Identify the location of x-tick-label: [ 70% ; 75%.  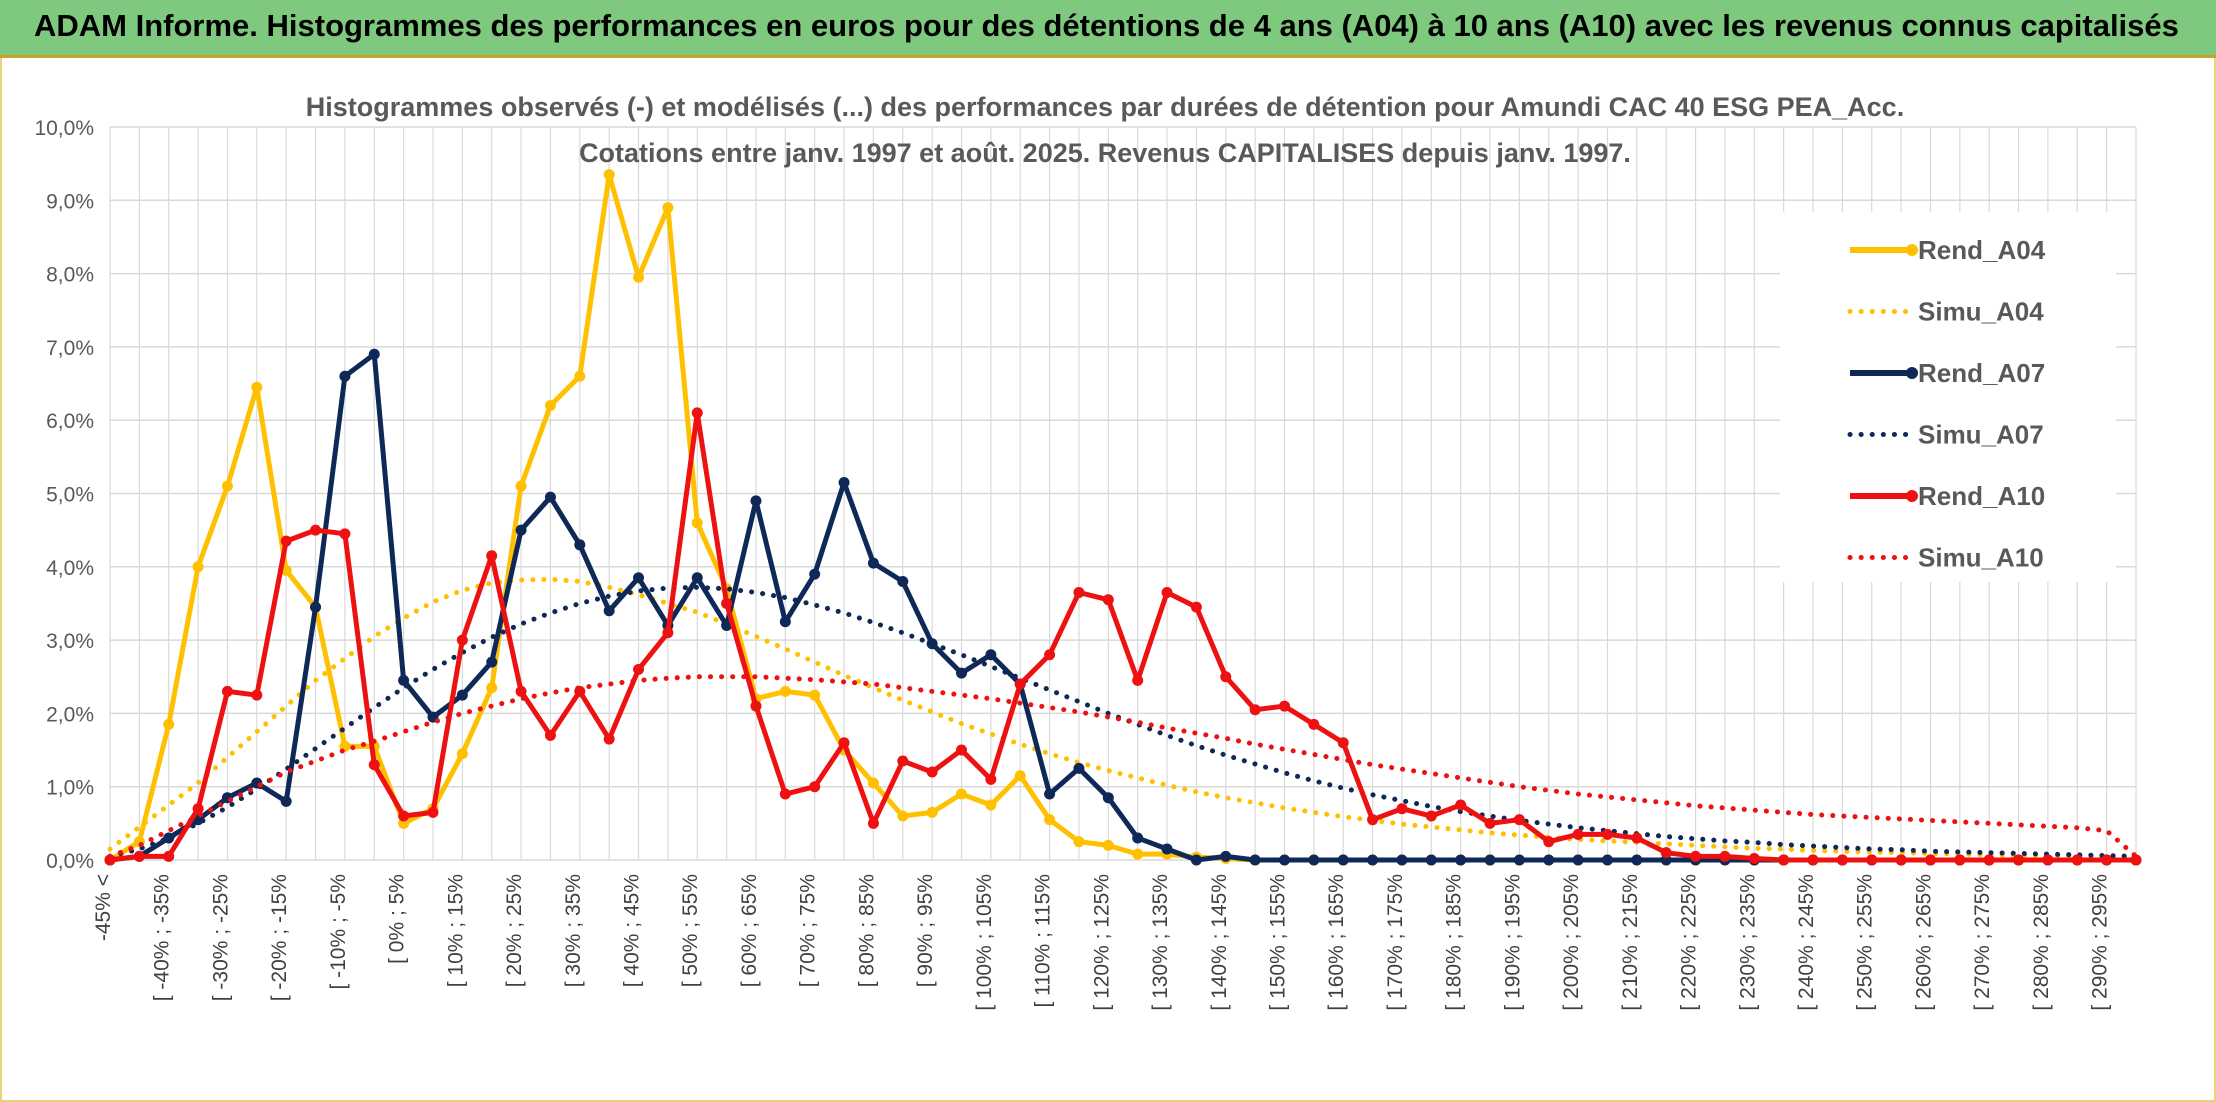
(808, 930).